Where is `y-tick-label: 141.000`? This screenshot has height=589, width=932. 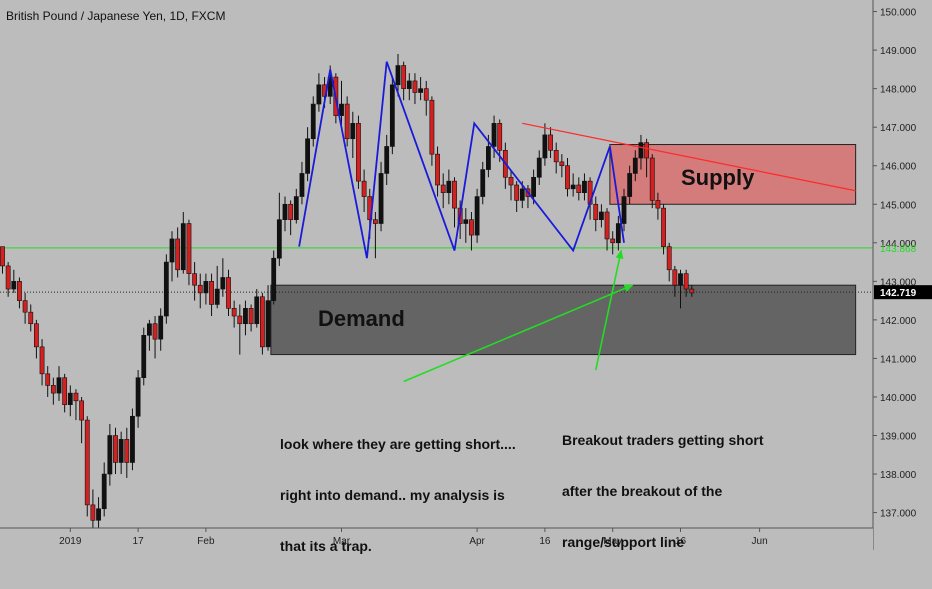 y-tick-label: 141.000 is located at coordinates (898, 359).